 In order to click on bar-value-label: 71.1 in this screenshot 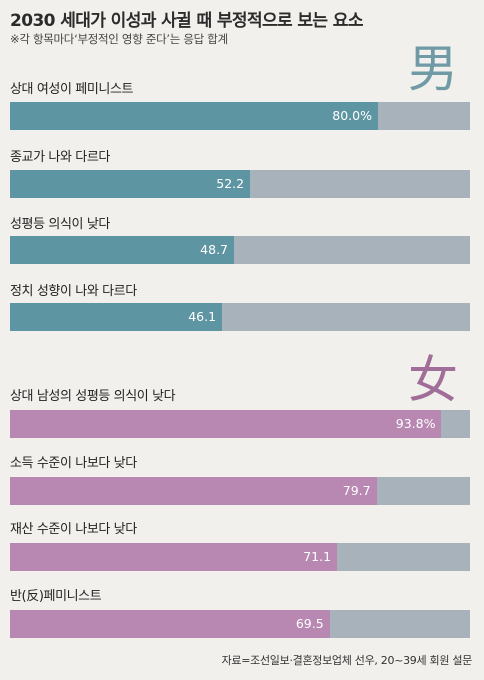, I will do `click(317, 556)`.